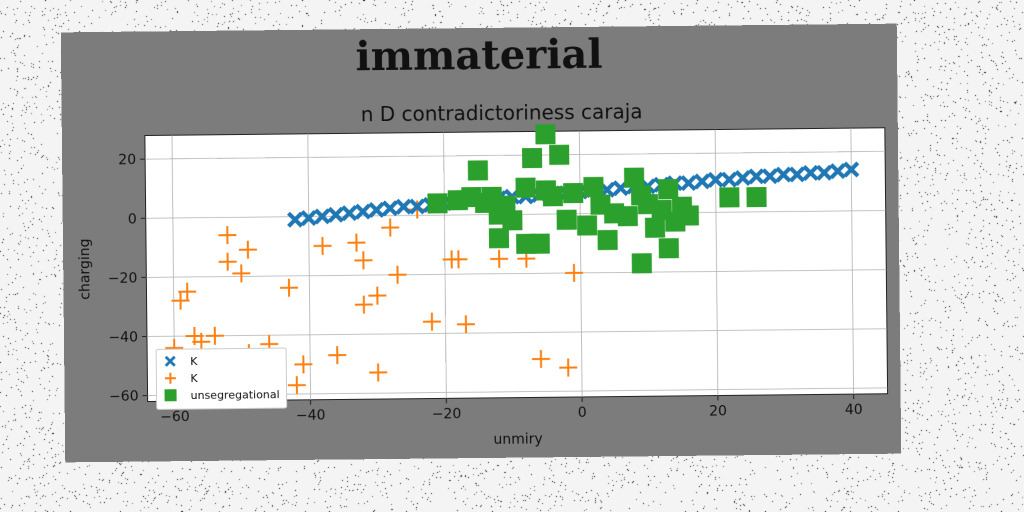 The height and width of the screenshot is (512, 1024). I want to click on legend-box, so click(221, 378).